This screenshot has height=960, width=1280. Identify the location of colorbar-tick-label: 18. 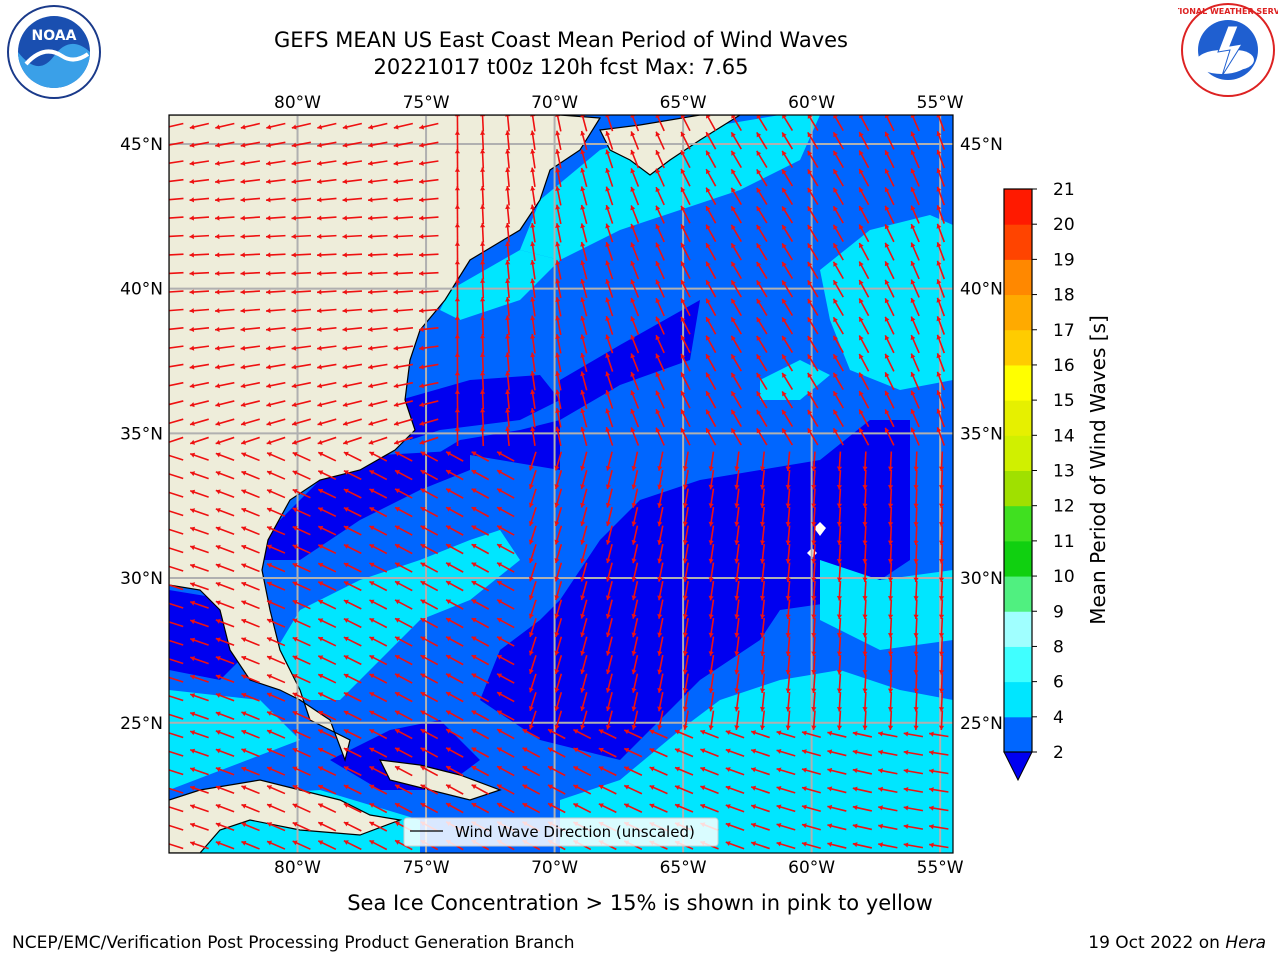
(1064, 296).